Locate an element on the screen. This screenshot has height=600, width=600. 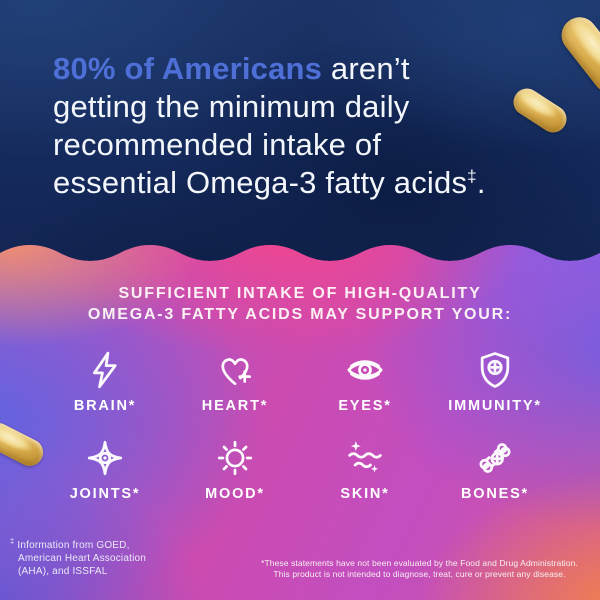
benefit-item-joints: JOINTS* is located at coordinates (105, 469).